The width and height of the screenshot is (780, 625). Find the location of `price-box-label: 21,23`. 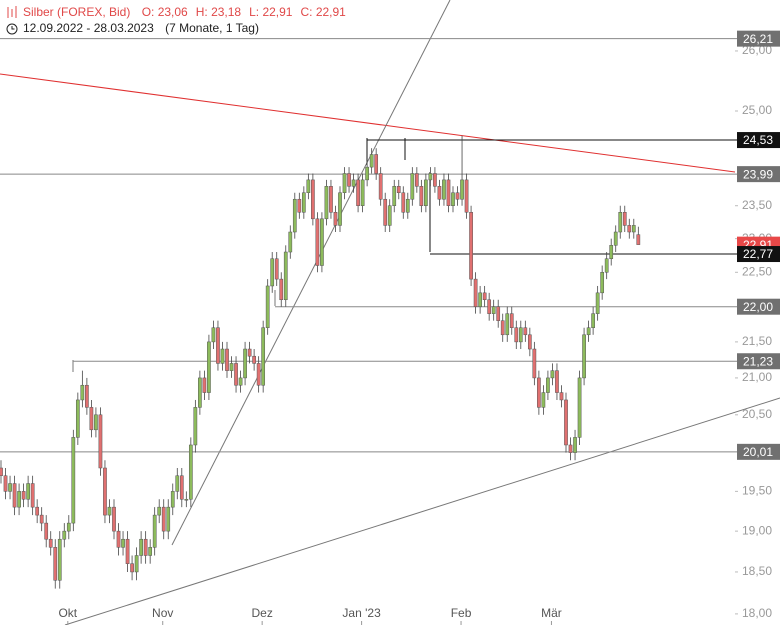

price-box-label: 21,23 is located at coordinates (758, 361).